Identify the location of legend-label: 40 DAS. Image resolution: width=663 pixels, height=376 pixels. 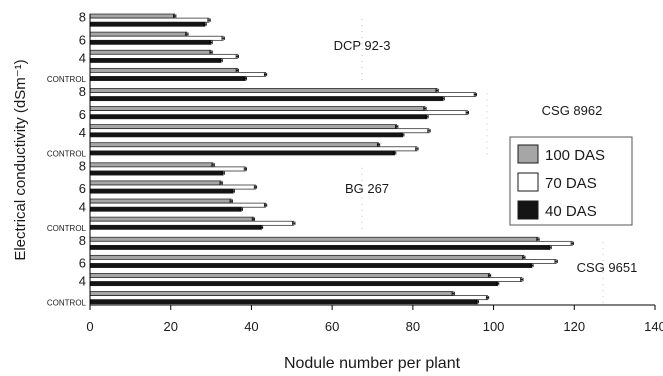
(571, 211).